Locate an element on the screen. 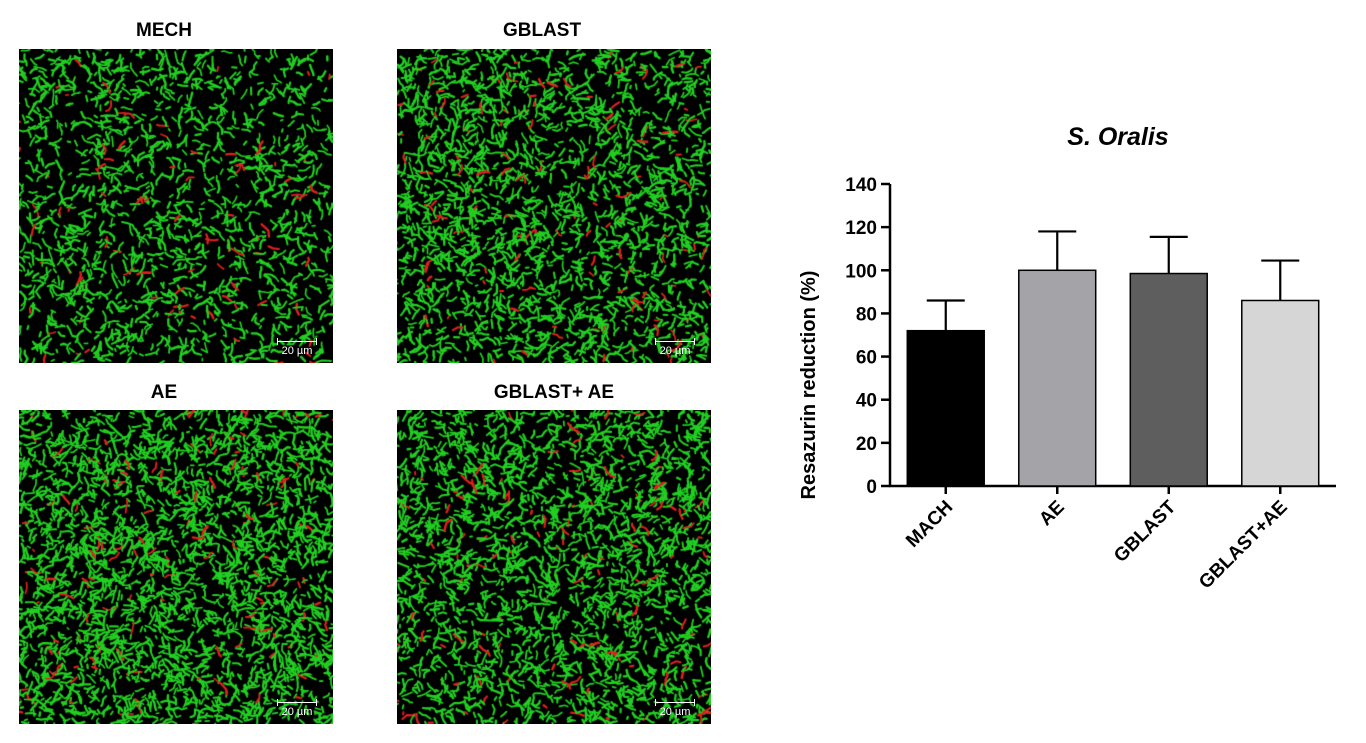  micrograph-ae: 20 µm is located at coordinates (176, 567).